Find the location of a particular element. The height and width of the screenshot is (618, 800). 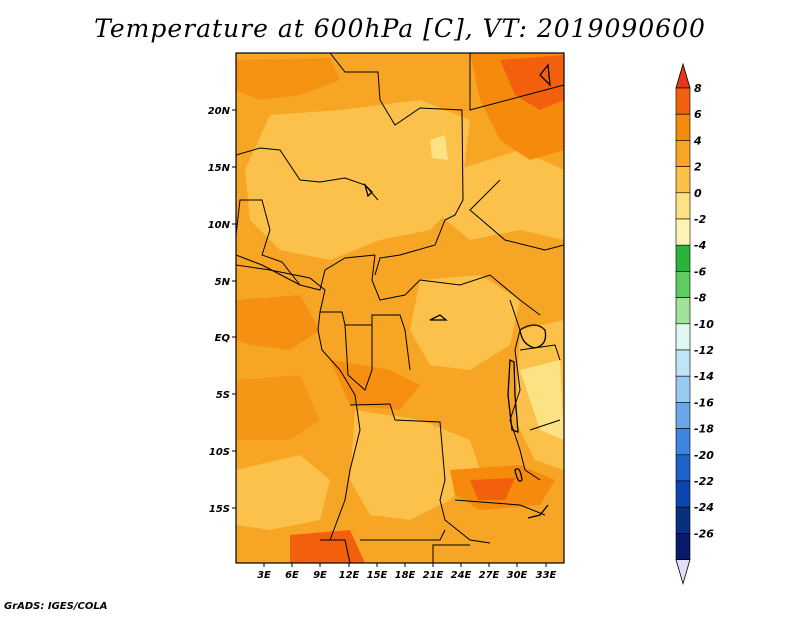

colorbar-label: -12 is located at coordinates (704, 350).